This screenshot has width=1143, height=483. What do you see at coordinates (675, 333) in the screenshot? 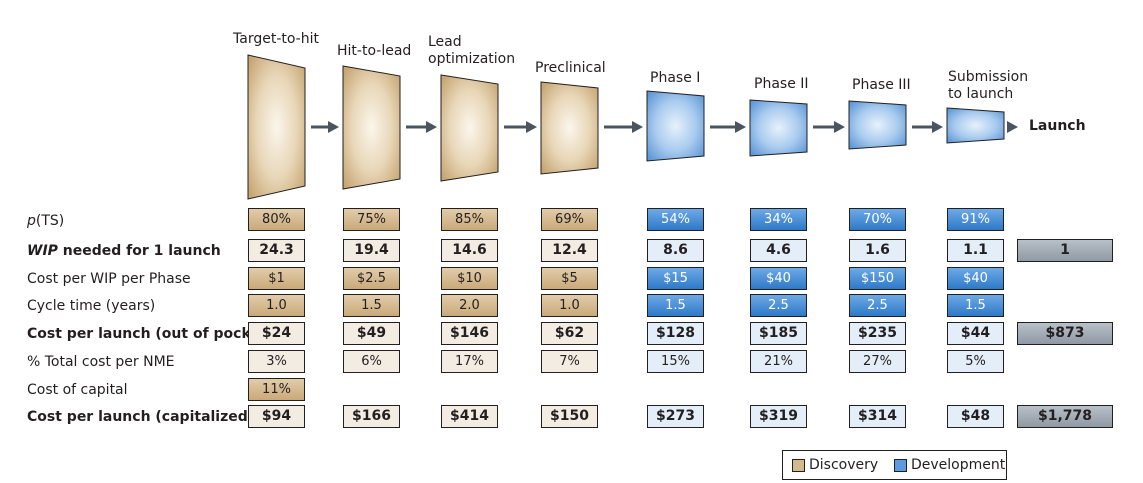
I see `cell-cpl_oop-5: $128` at bounding box center [675, 333].